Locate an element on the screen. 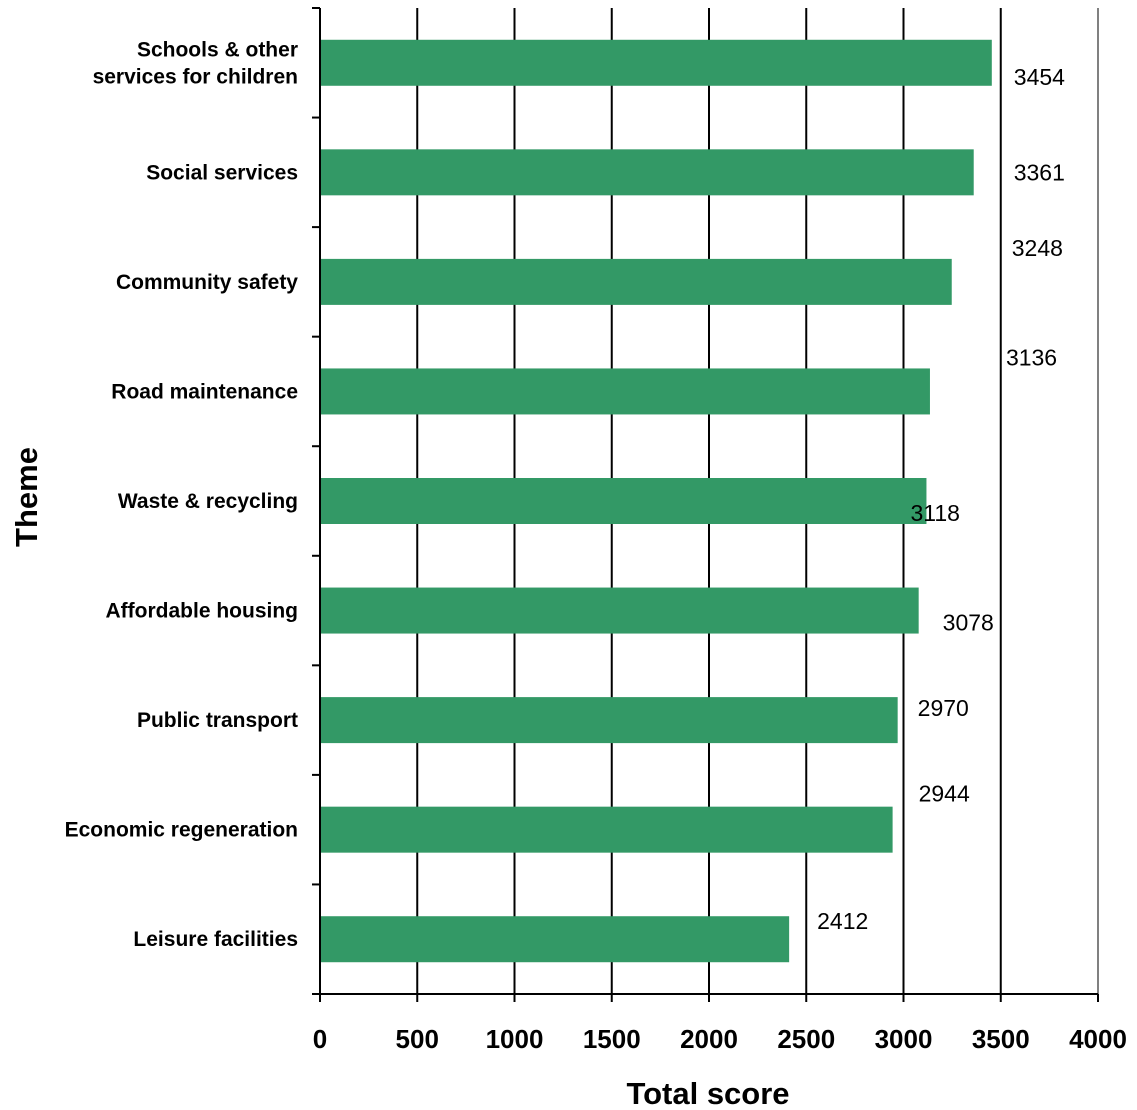 This screenshot has width=1137, height=1110. x-tick-label: 4000 is located at coordinates (1098, 1039).